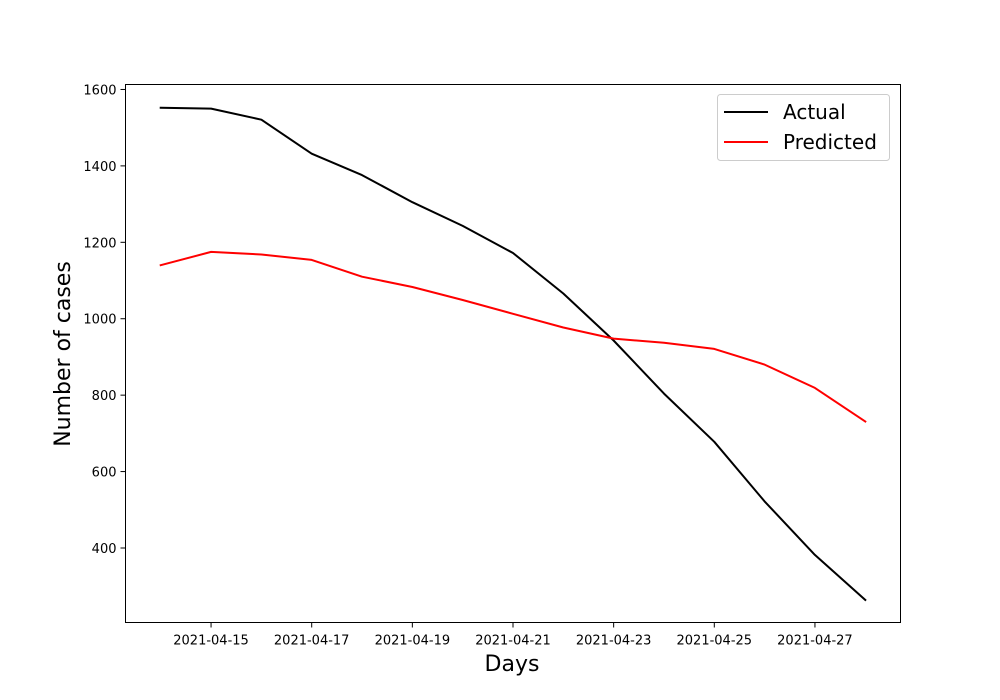 This screenshot has height=700, width=1000. I want to click on x-axis-title: Days, so click(512, 664).